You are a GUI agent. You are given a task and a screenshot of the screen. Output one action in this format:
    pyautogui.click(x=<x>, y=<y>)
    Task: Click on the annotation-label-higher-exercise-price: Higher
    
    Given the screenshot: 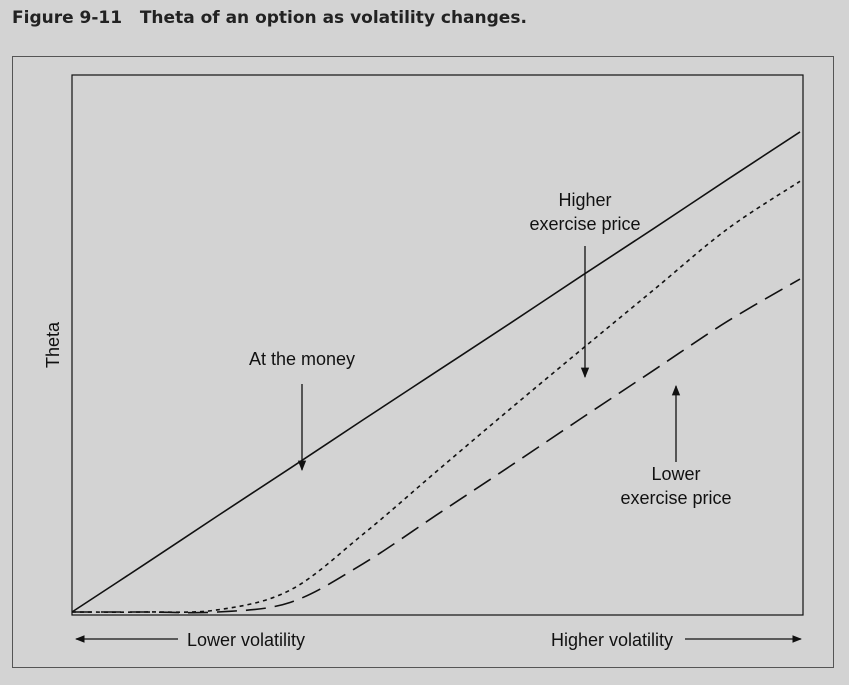 What is the action you would take?
    pyautogui.click(x=584, y=200)
    